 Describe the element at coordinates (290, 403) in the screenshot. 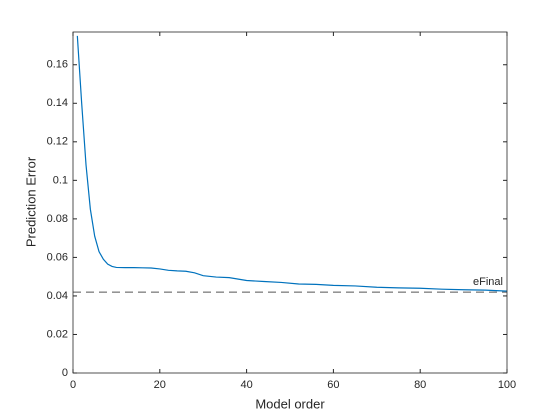

I see `x-axis-label: Model order` at that location.